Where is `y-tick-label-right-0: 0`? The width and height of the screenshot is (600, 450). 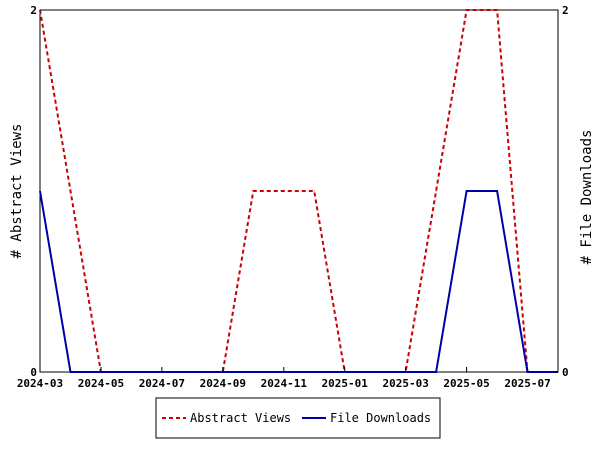
y-tick-label-right-0: 0 is located at coordinates (565, 372).